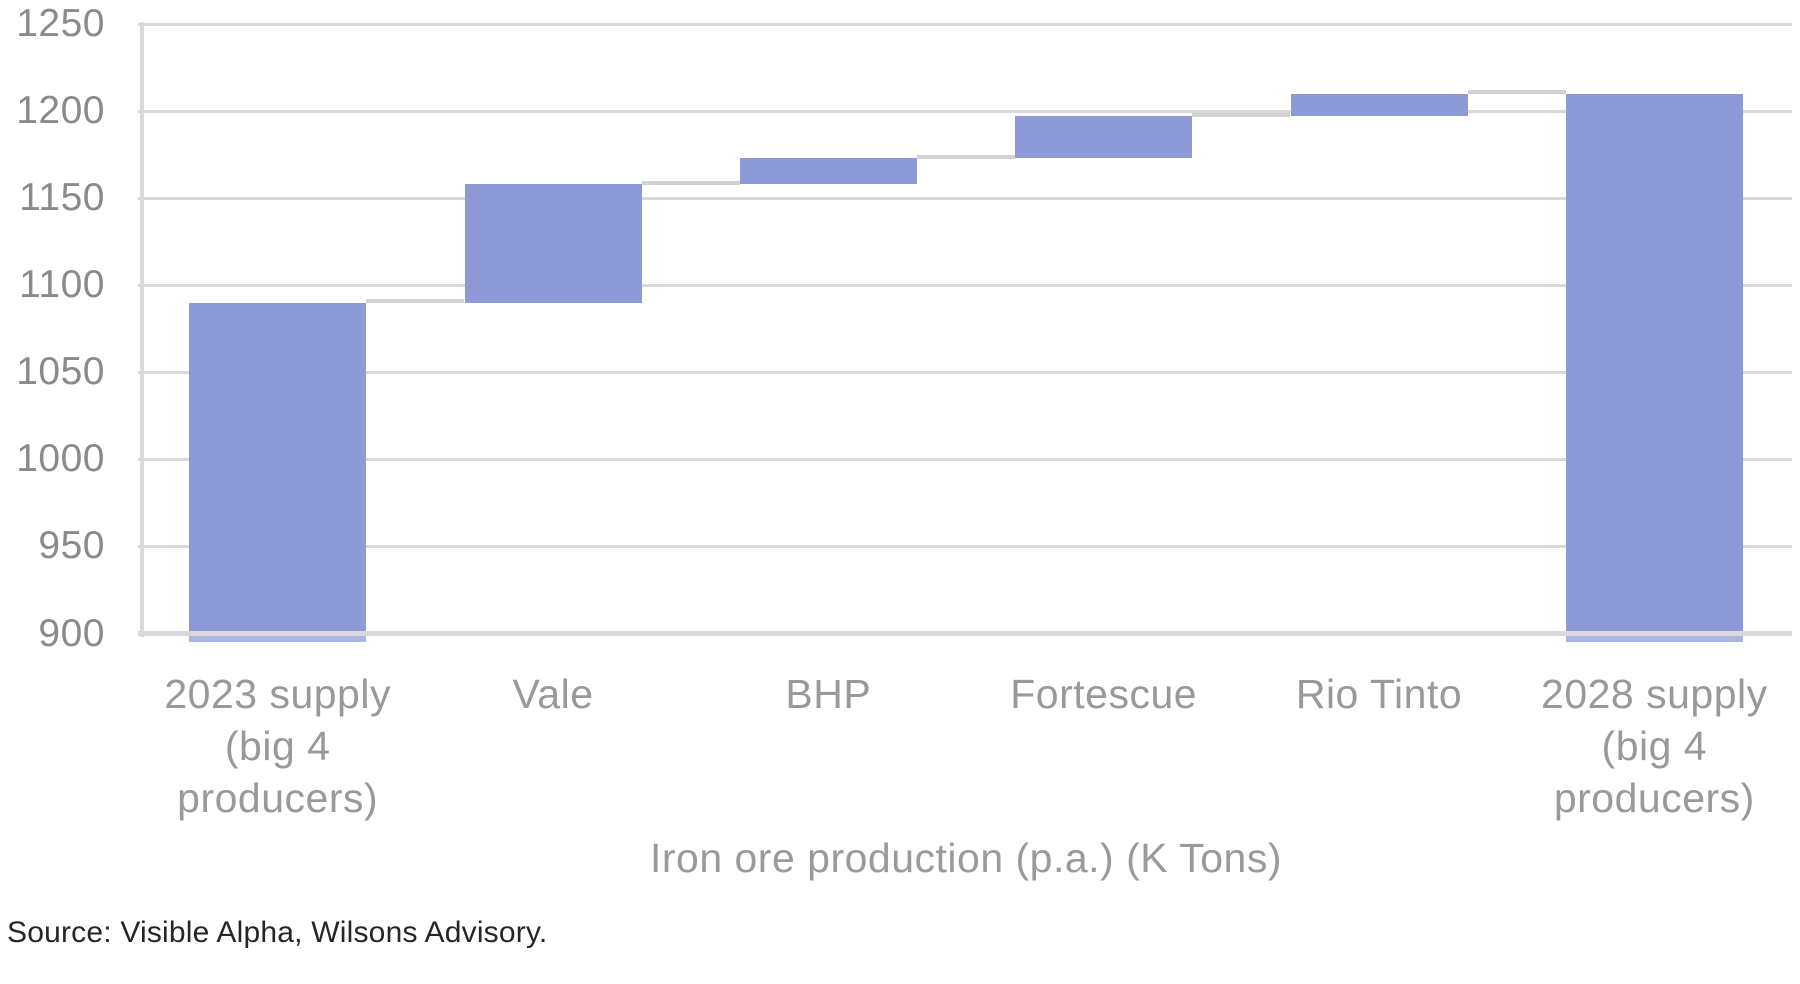 This screenshot has width=1800, height=984. I want to click on bar-fortescue, so click(1104, 137).